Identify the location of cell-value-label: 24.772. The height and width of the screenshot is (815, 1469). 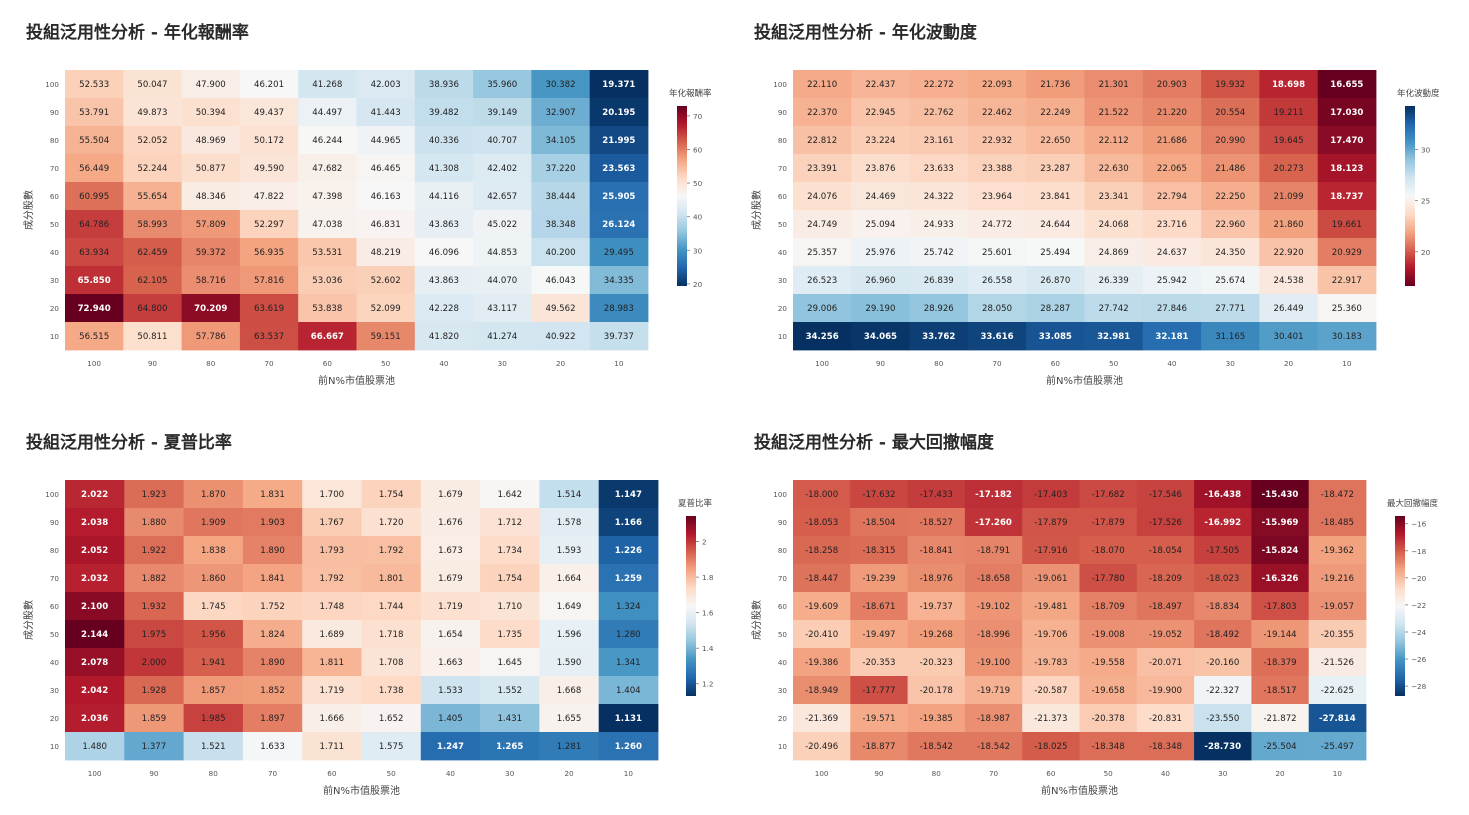
(997, 225).